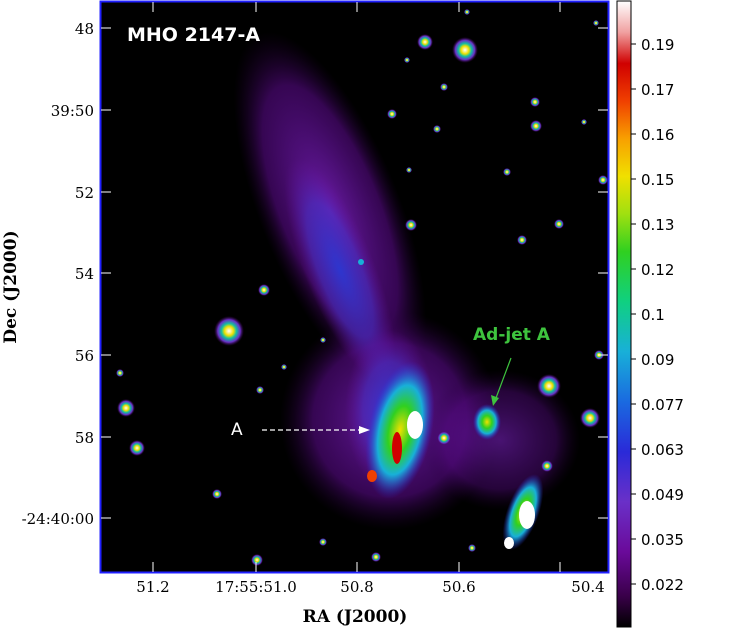 Image resolution: width=730 pixels, height=629 pixels. What do you see at coordinates (84, 274) in the screenshot?
I see `y-tick-label: 54` at bounding box center [84, 274].